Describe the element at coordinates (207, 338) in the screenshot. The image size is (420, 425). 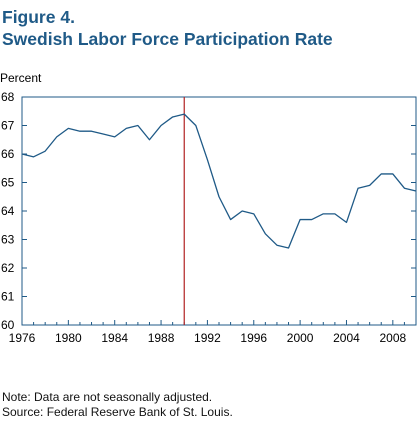
I see `x-tick-label: 1992` at that location.